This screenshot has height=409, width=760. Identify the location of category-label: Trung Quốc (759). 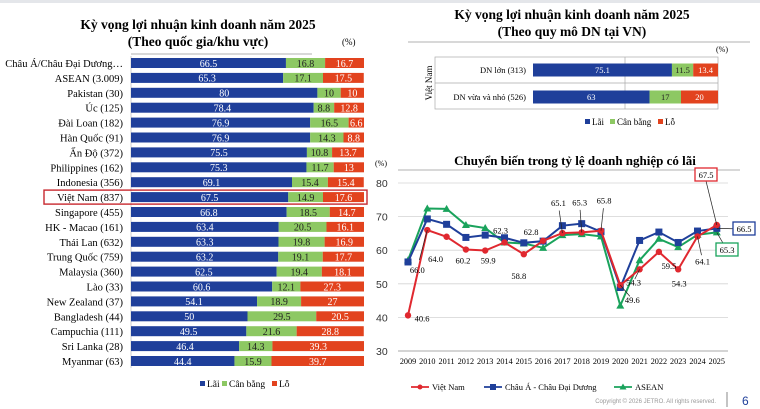
(85, 258).